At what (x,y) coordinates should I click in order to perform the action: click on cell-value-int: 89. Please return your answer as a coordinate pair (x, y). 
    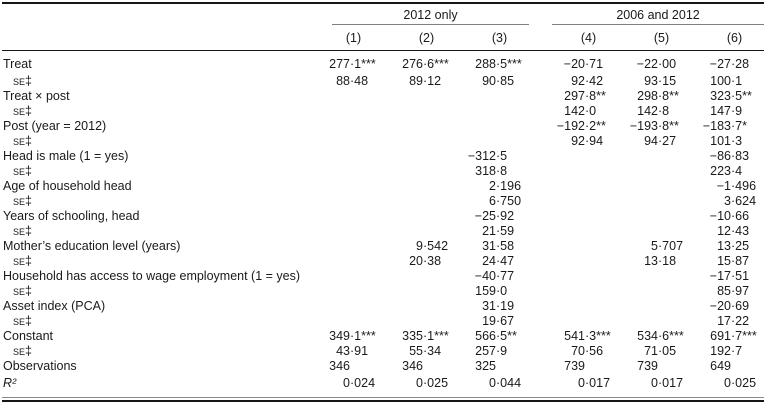
    Looking at the image, I should click on (416, 81).